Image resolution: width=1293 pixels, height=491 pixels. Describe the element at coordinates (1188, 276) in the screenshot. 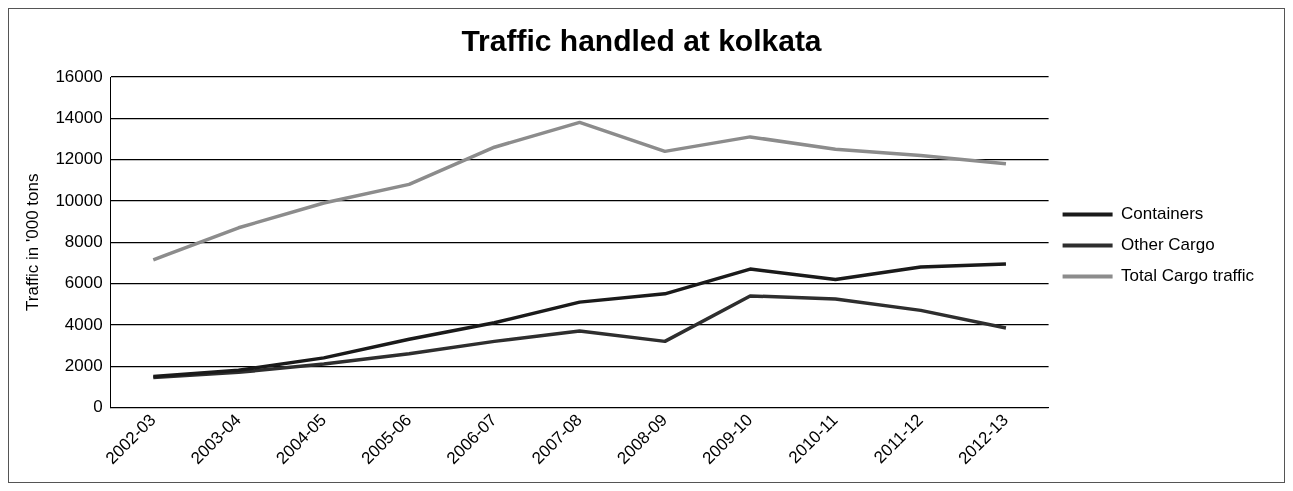

I see `legend-label: Total Cargo traffic` at that location.